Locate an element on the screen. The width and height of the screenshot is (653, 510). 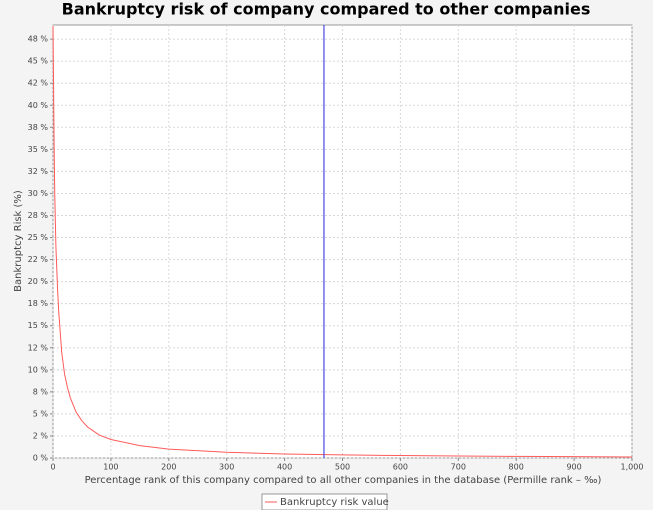
y-tick-label: 28 % is located at coordinates (38, 215).